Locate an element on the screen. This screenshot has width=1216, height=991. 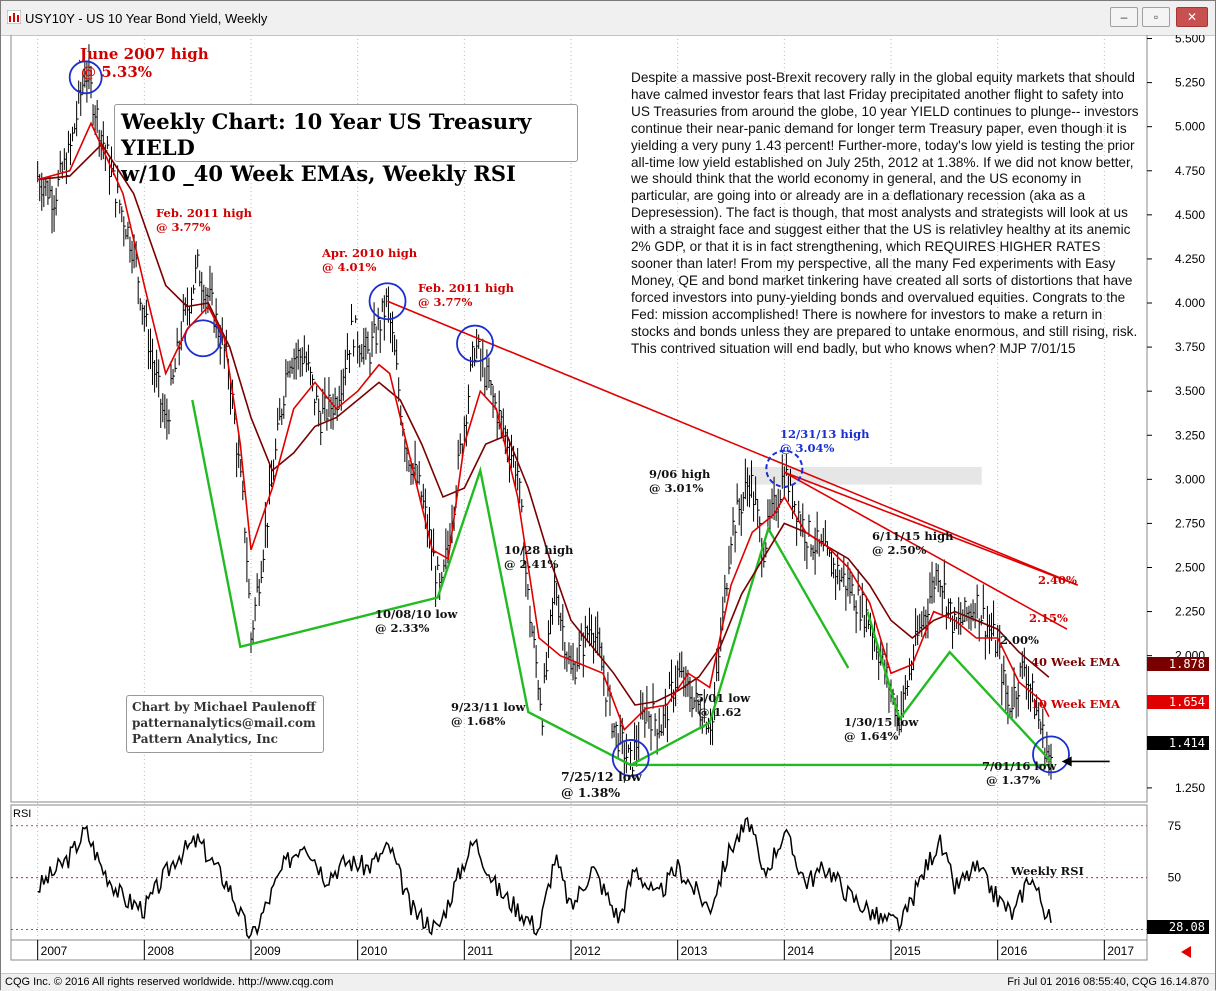
rsi-tick-label: 50 is located at coordinates (1175, 878).